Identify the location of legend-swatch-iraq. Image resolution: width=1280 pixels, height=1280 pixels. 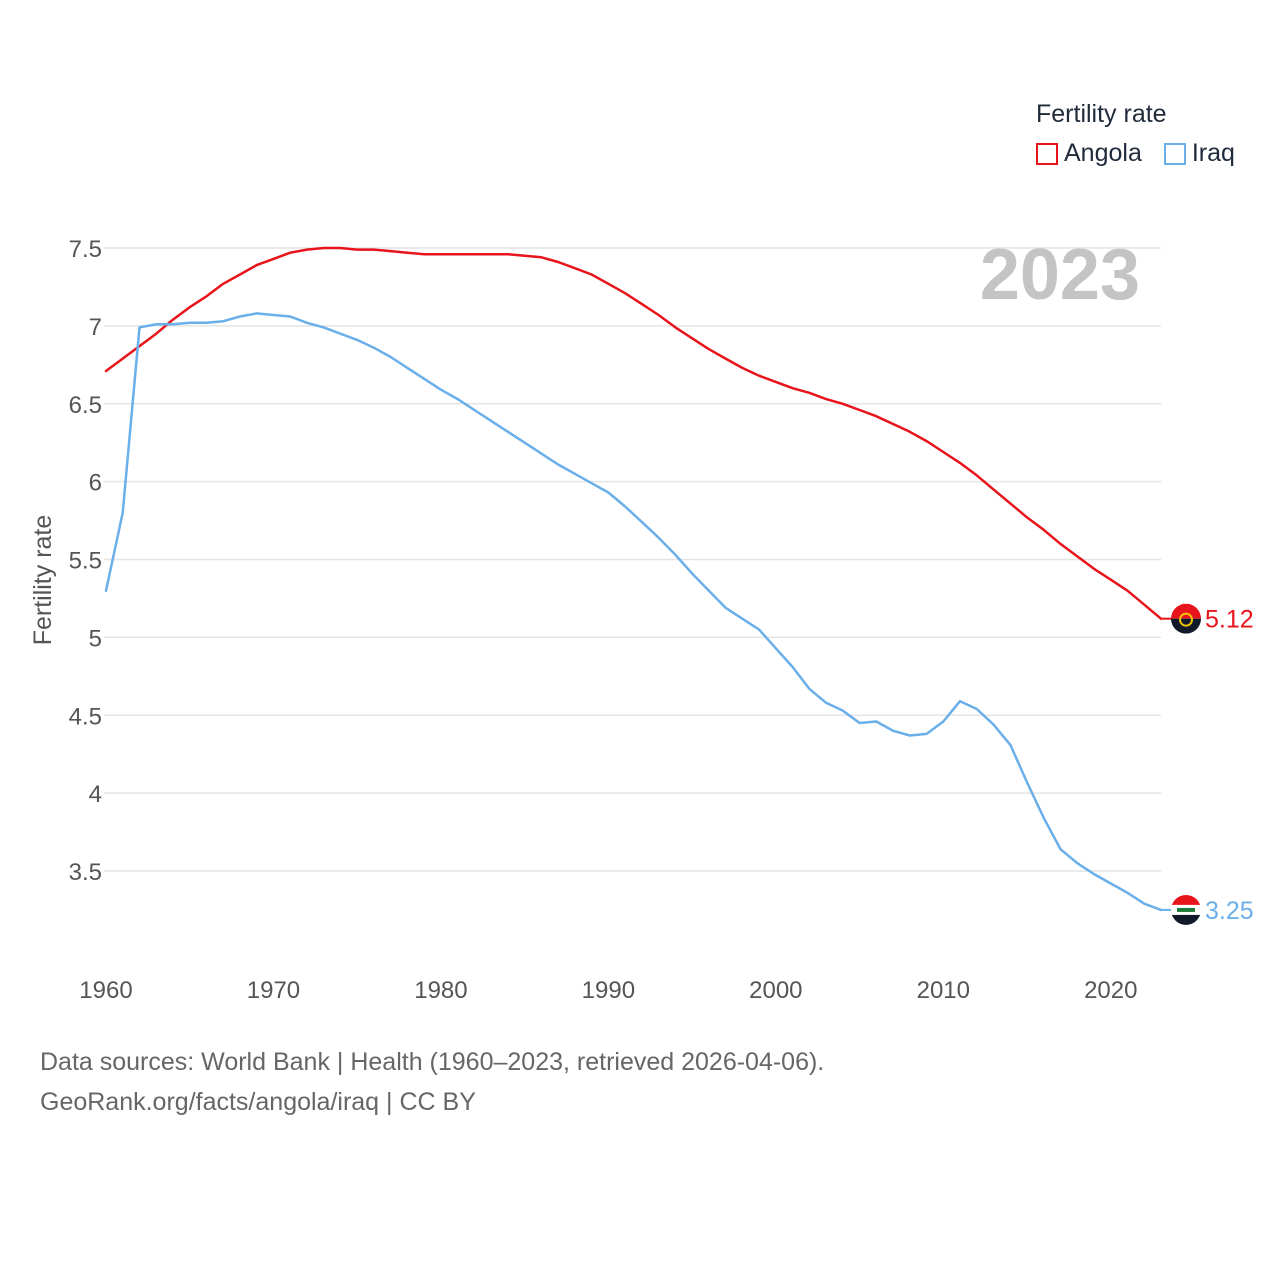
(1174, 153).